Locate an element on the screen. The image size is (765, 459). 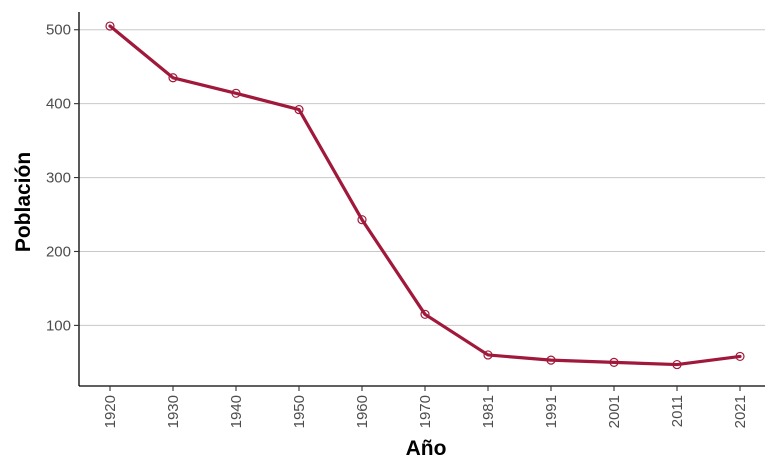
data-point-1970 is located at coordinates (425, 314).